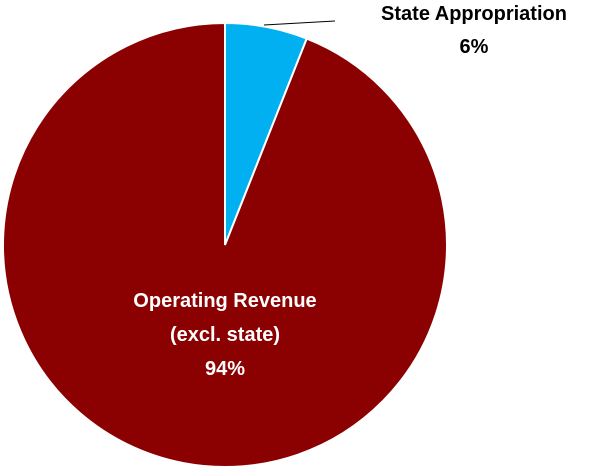 The image size is (592, 470). Describe the element at coordinates (225, 335) in the screenshot. I see `operating-revenue-label-line2: (excl. state)` at that location.